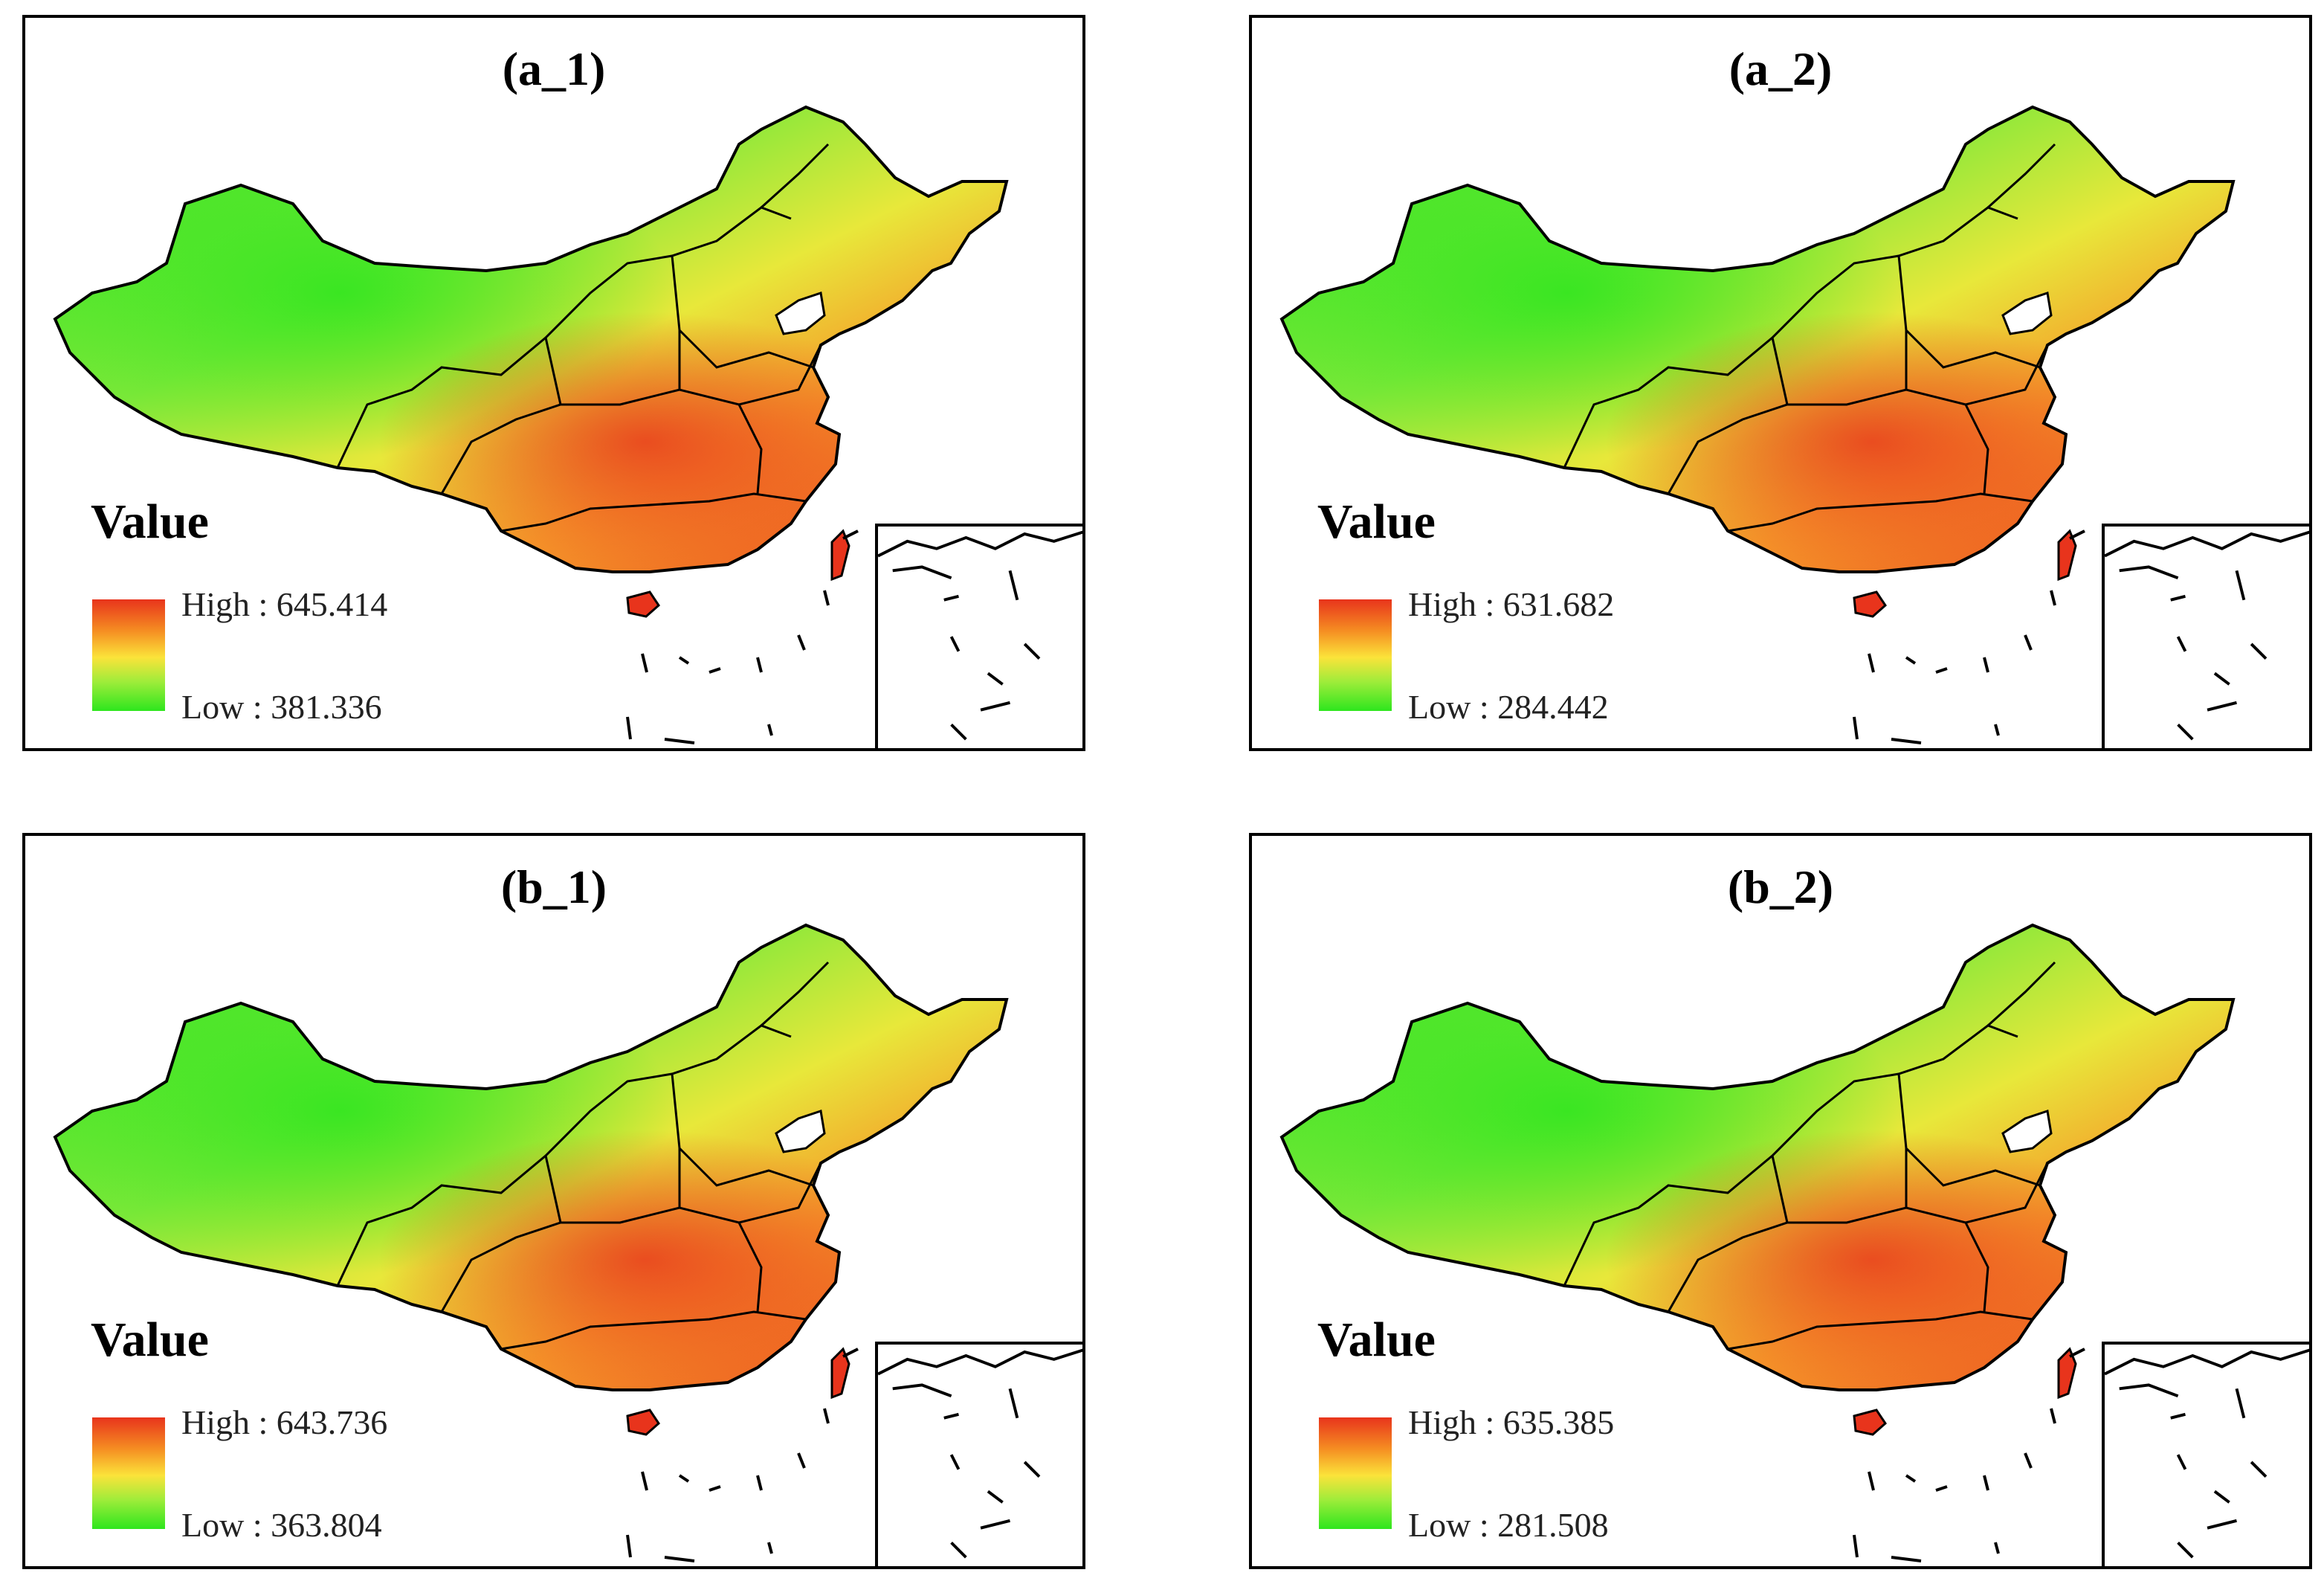  I want to click on panel-title: (a_2), so click(1781, 68).